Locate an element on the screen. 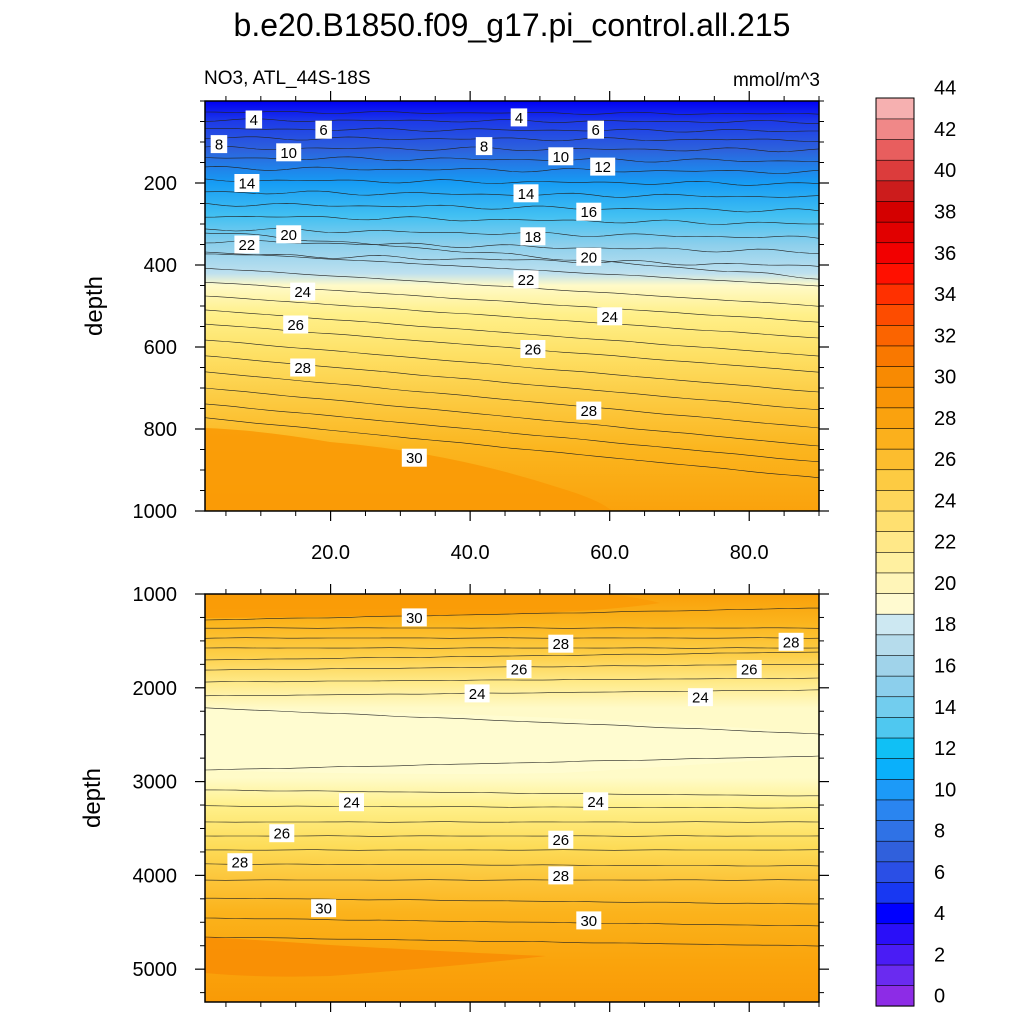 The height and width of the screenshot is (1024, 1024). colorbar-label: 32 is located at coordinates (945, 336).